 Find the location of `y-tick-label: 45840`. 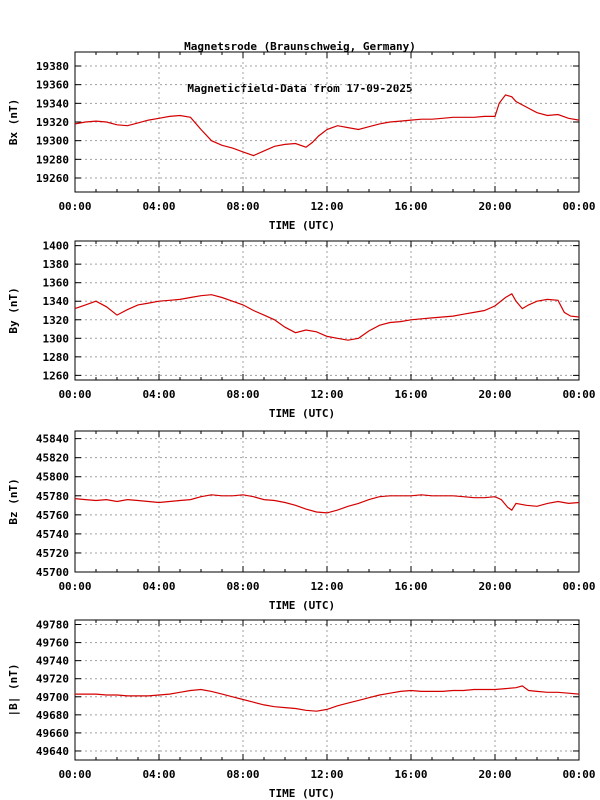

y-tick-label: 45840 is located at coordinates (52, 439).